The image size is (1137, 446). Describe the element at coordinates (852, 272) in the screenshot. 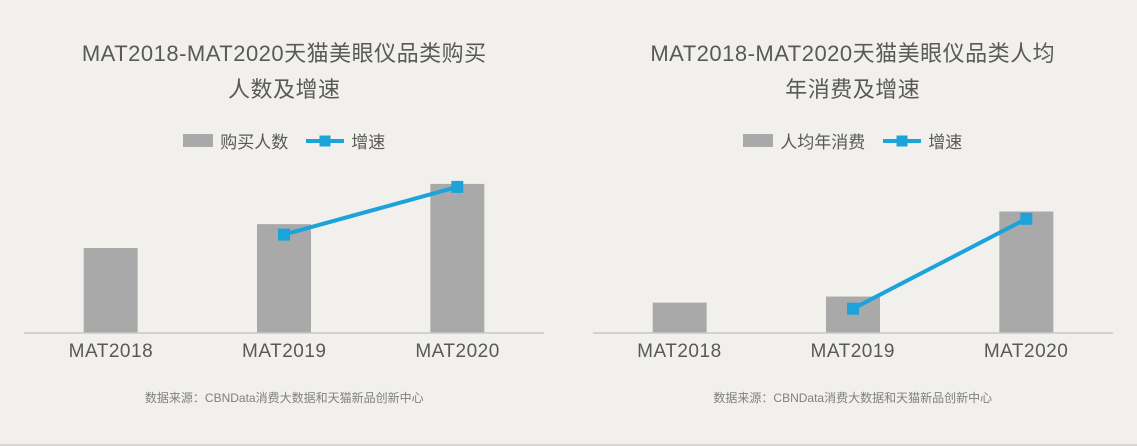

I see `bar-line-chart` at that location.